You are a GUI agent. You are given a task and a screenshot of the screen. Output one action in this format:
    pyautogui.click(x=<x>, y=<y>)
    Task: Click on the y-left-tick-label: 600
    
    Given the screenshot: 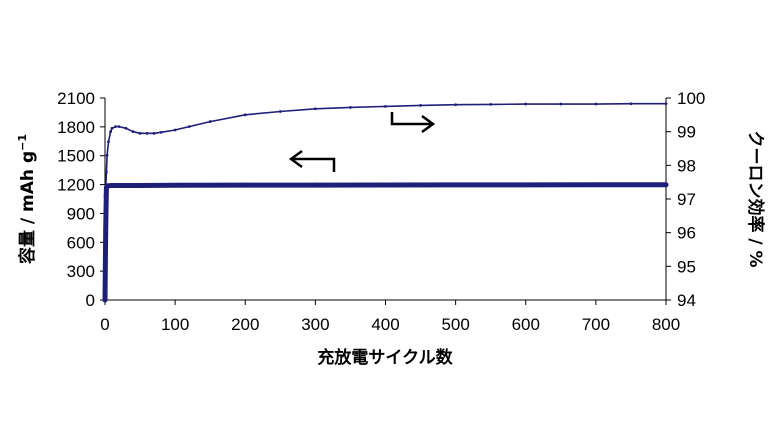 What is the action you would take?
    pyautogui.click(x=81, y=242)
    